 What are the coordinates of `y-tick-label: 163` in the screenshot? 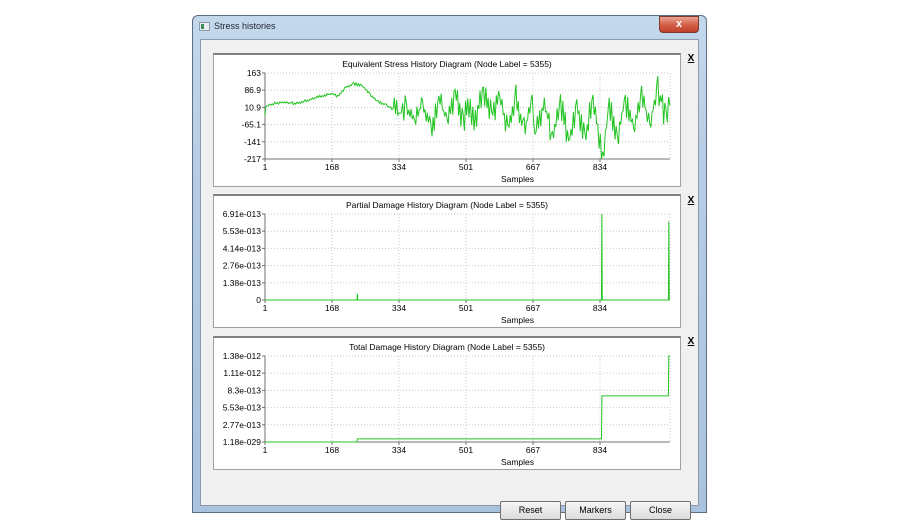 It's located at (254, 73).